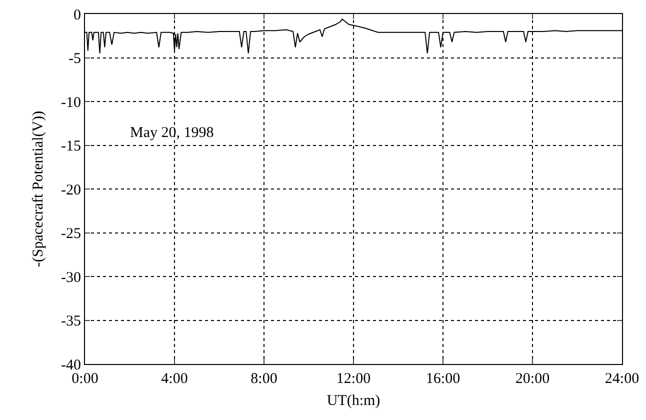 The image size is (646, 420). Describe the element at coordinates (353, 379) in the screenshot. I see `x-tick-label: 12:00` at that location.